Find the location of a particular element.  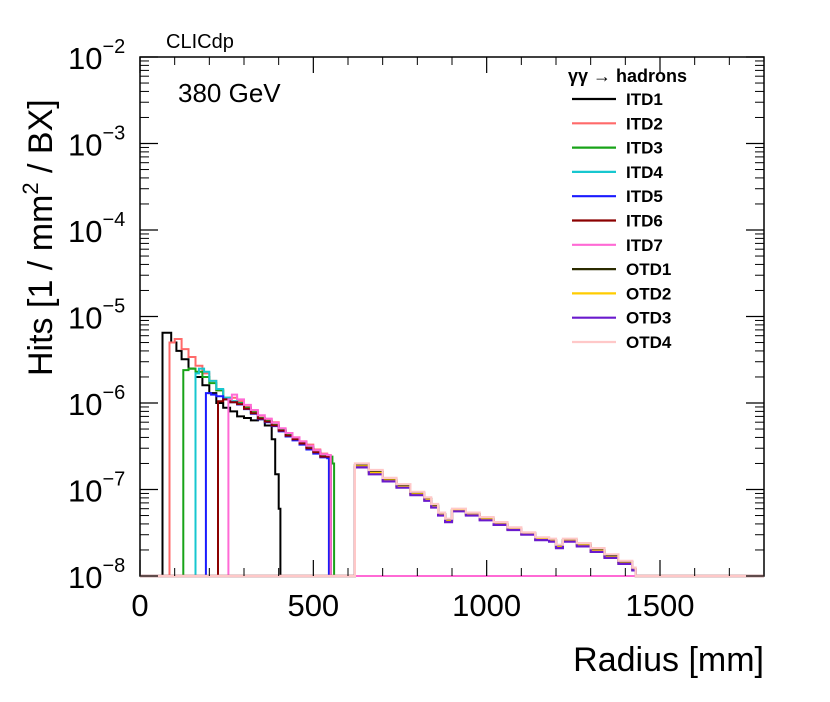

y-tick-label: 10⁻² is located at coordinates (96, 56).